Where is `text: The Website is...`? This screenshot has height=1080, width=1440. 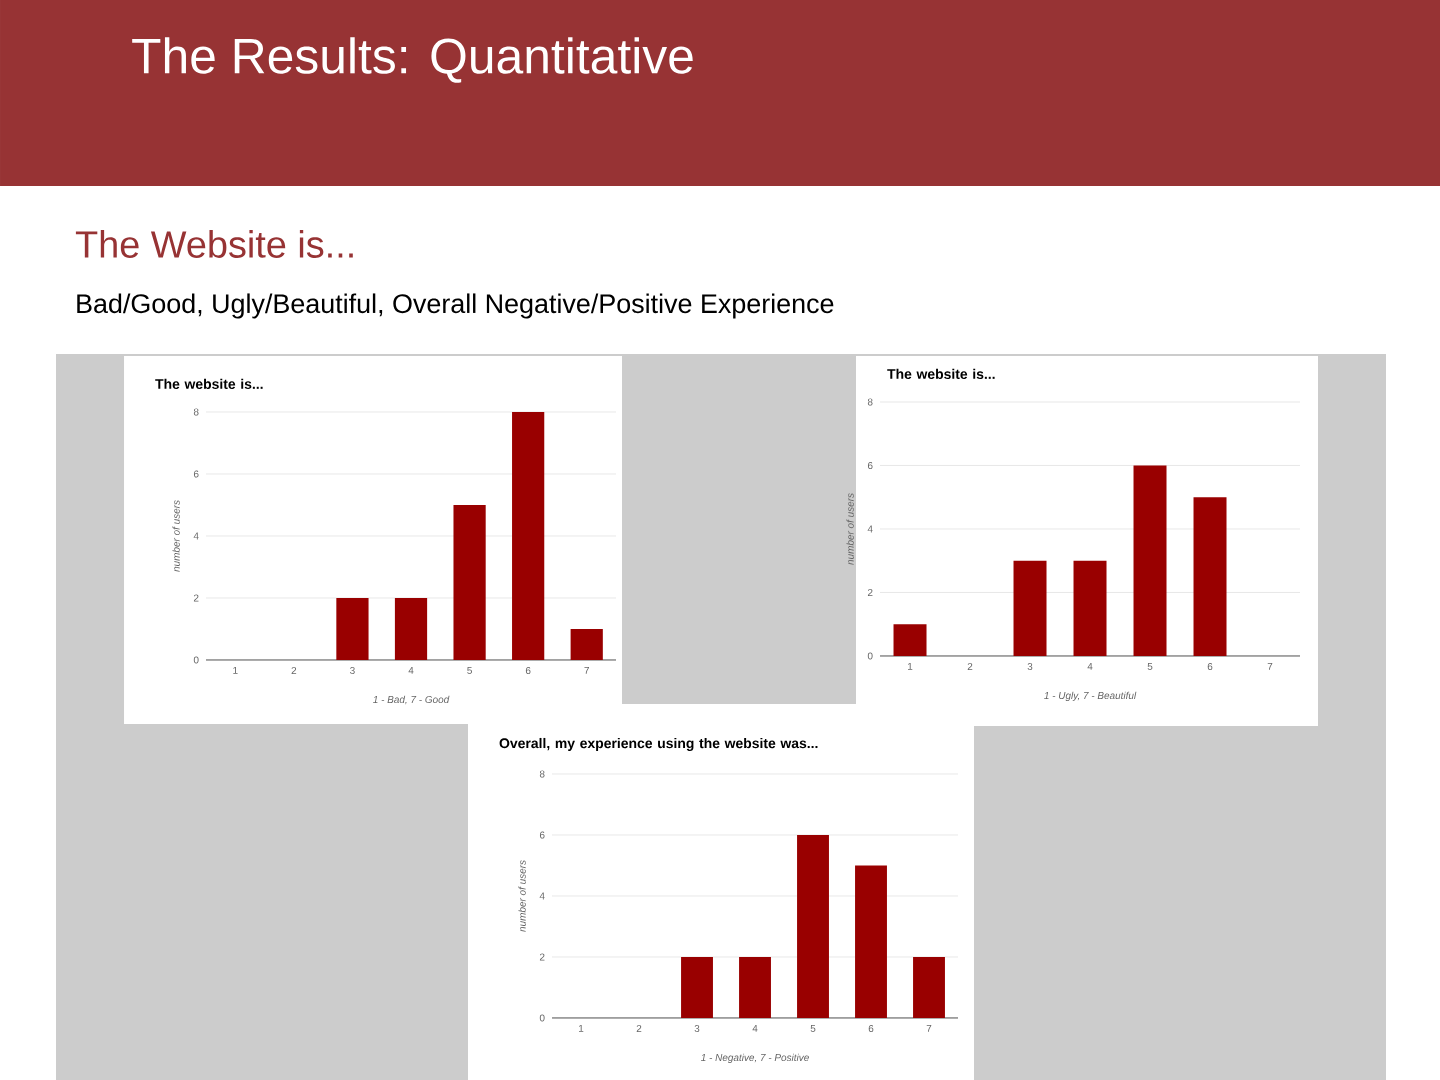 text: The Website is... is located at coordinates (214, 244).